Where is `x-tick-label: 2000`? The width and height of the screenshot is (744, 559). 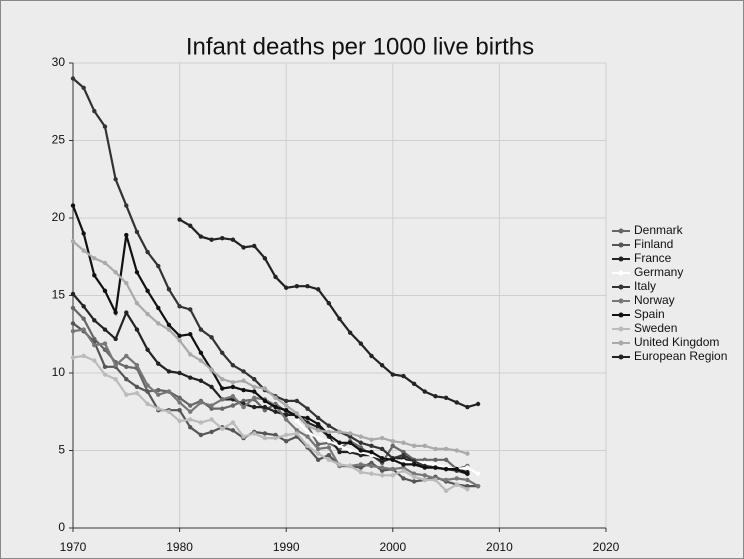
x-tick-label: 2000 is located at coordinates (392, 547).